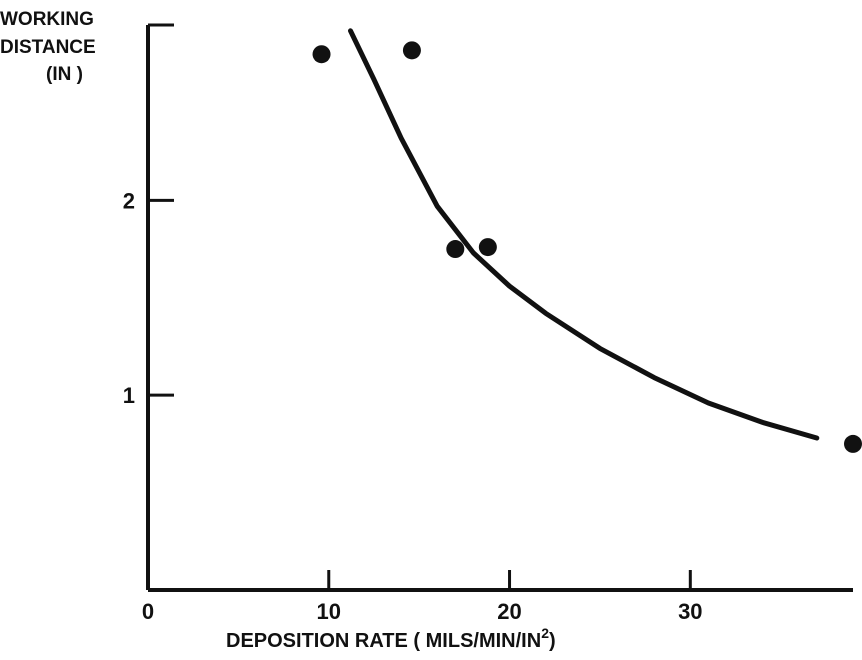 The width and height of the screenshot is (862, 660). Describe the element at coordinates (545, 633) in the screenshot. I see `x-axis-label-superscript: 2` at that location.